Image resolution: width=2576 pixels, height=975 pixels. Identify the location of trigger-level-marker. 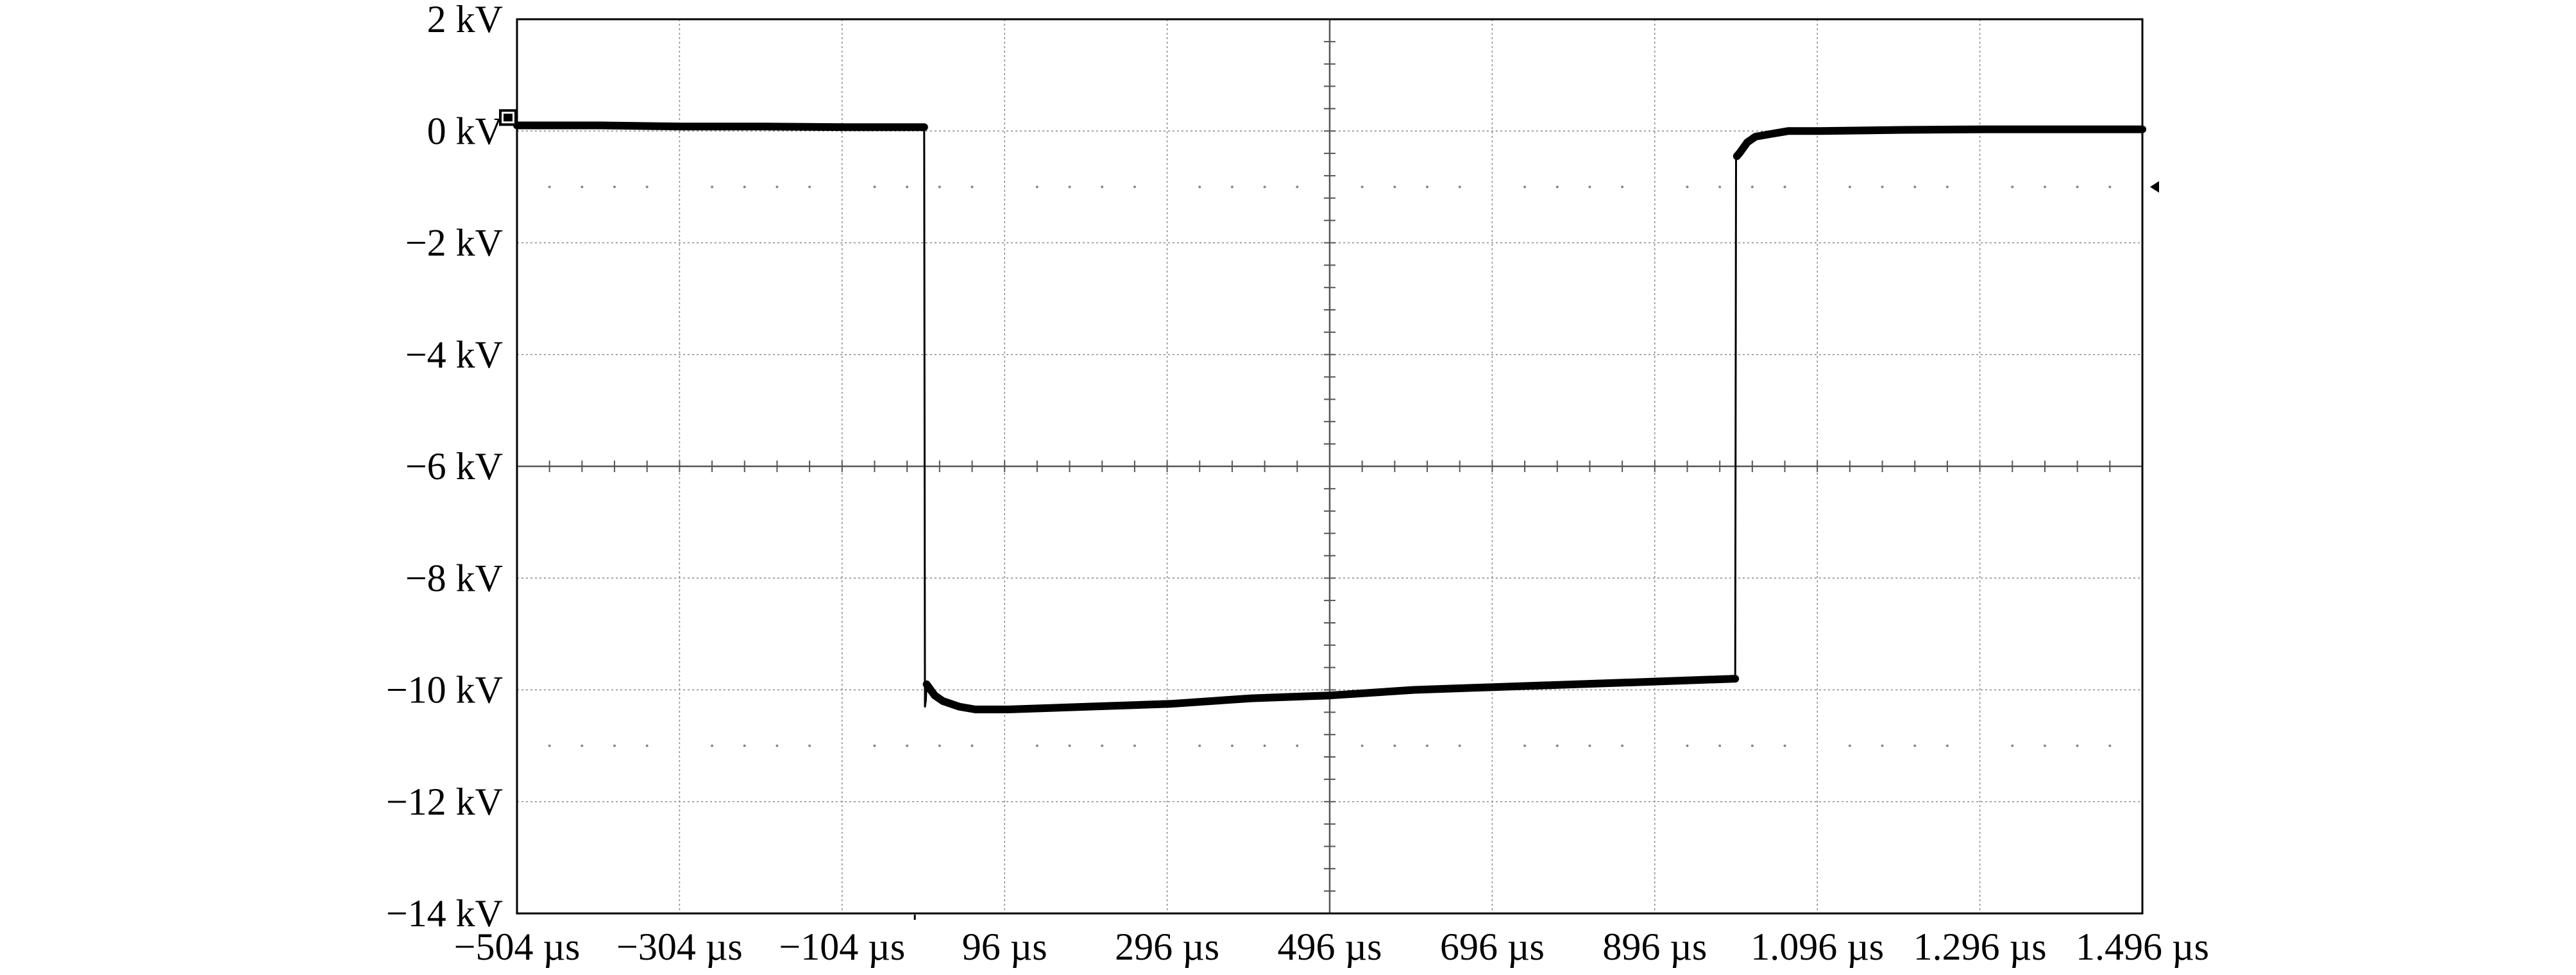
(2154, 187).